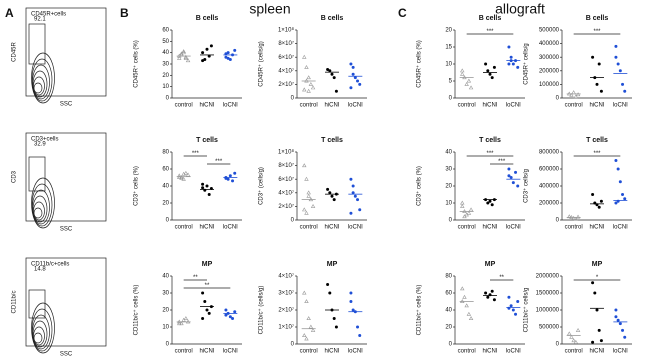 This screenshot has height=358, width=650. I want to click on y-tick-label: 60, so click(165, 31).